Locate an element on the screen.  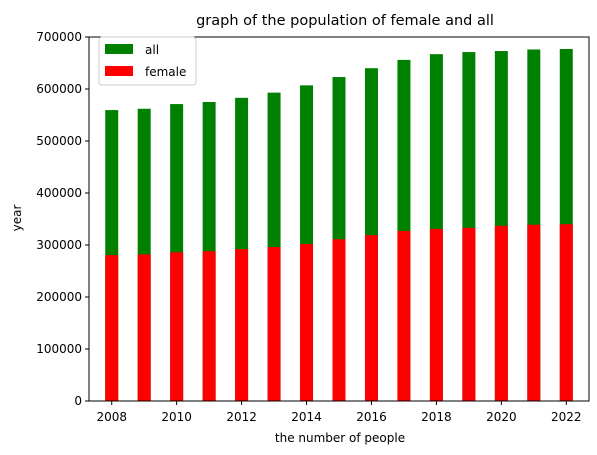
y-tick-label: 300000 is located at coordinates (59, 245).